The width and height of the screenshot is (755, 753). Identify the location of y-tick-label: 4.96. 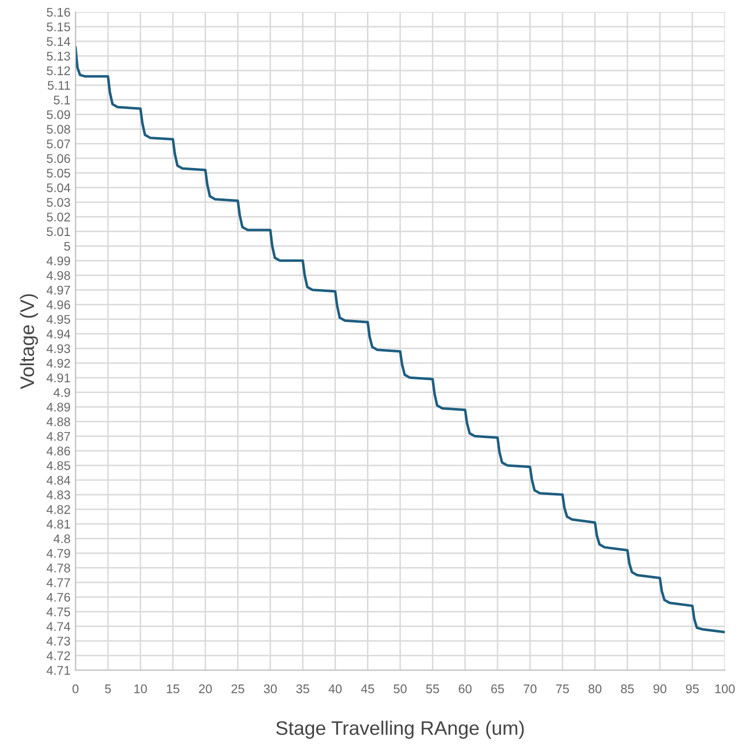
(58, 305).